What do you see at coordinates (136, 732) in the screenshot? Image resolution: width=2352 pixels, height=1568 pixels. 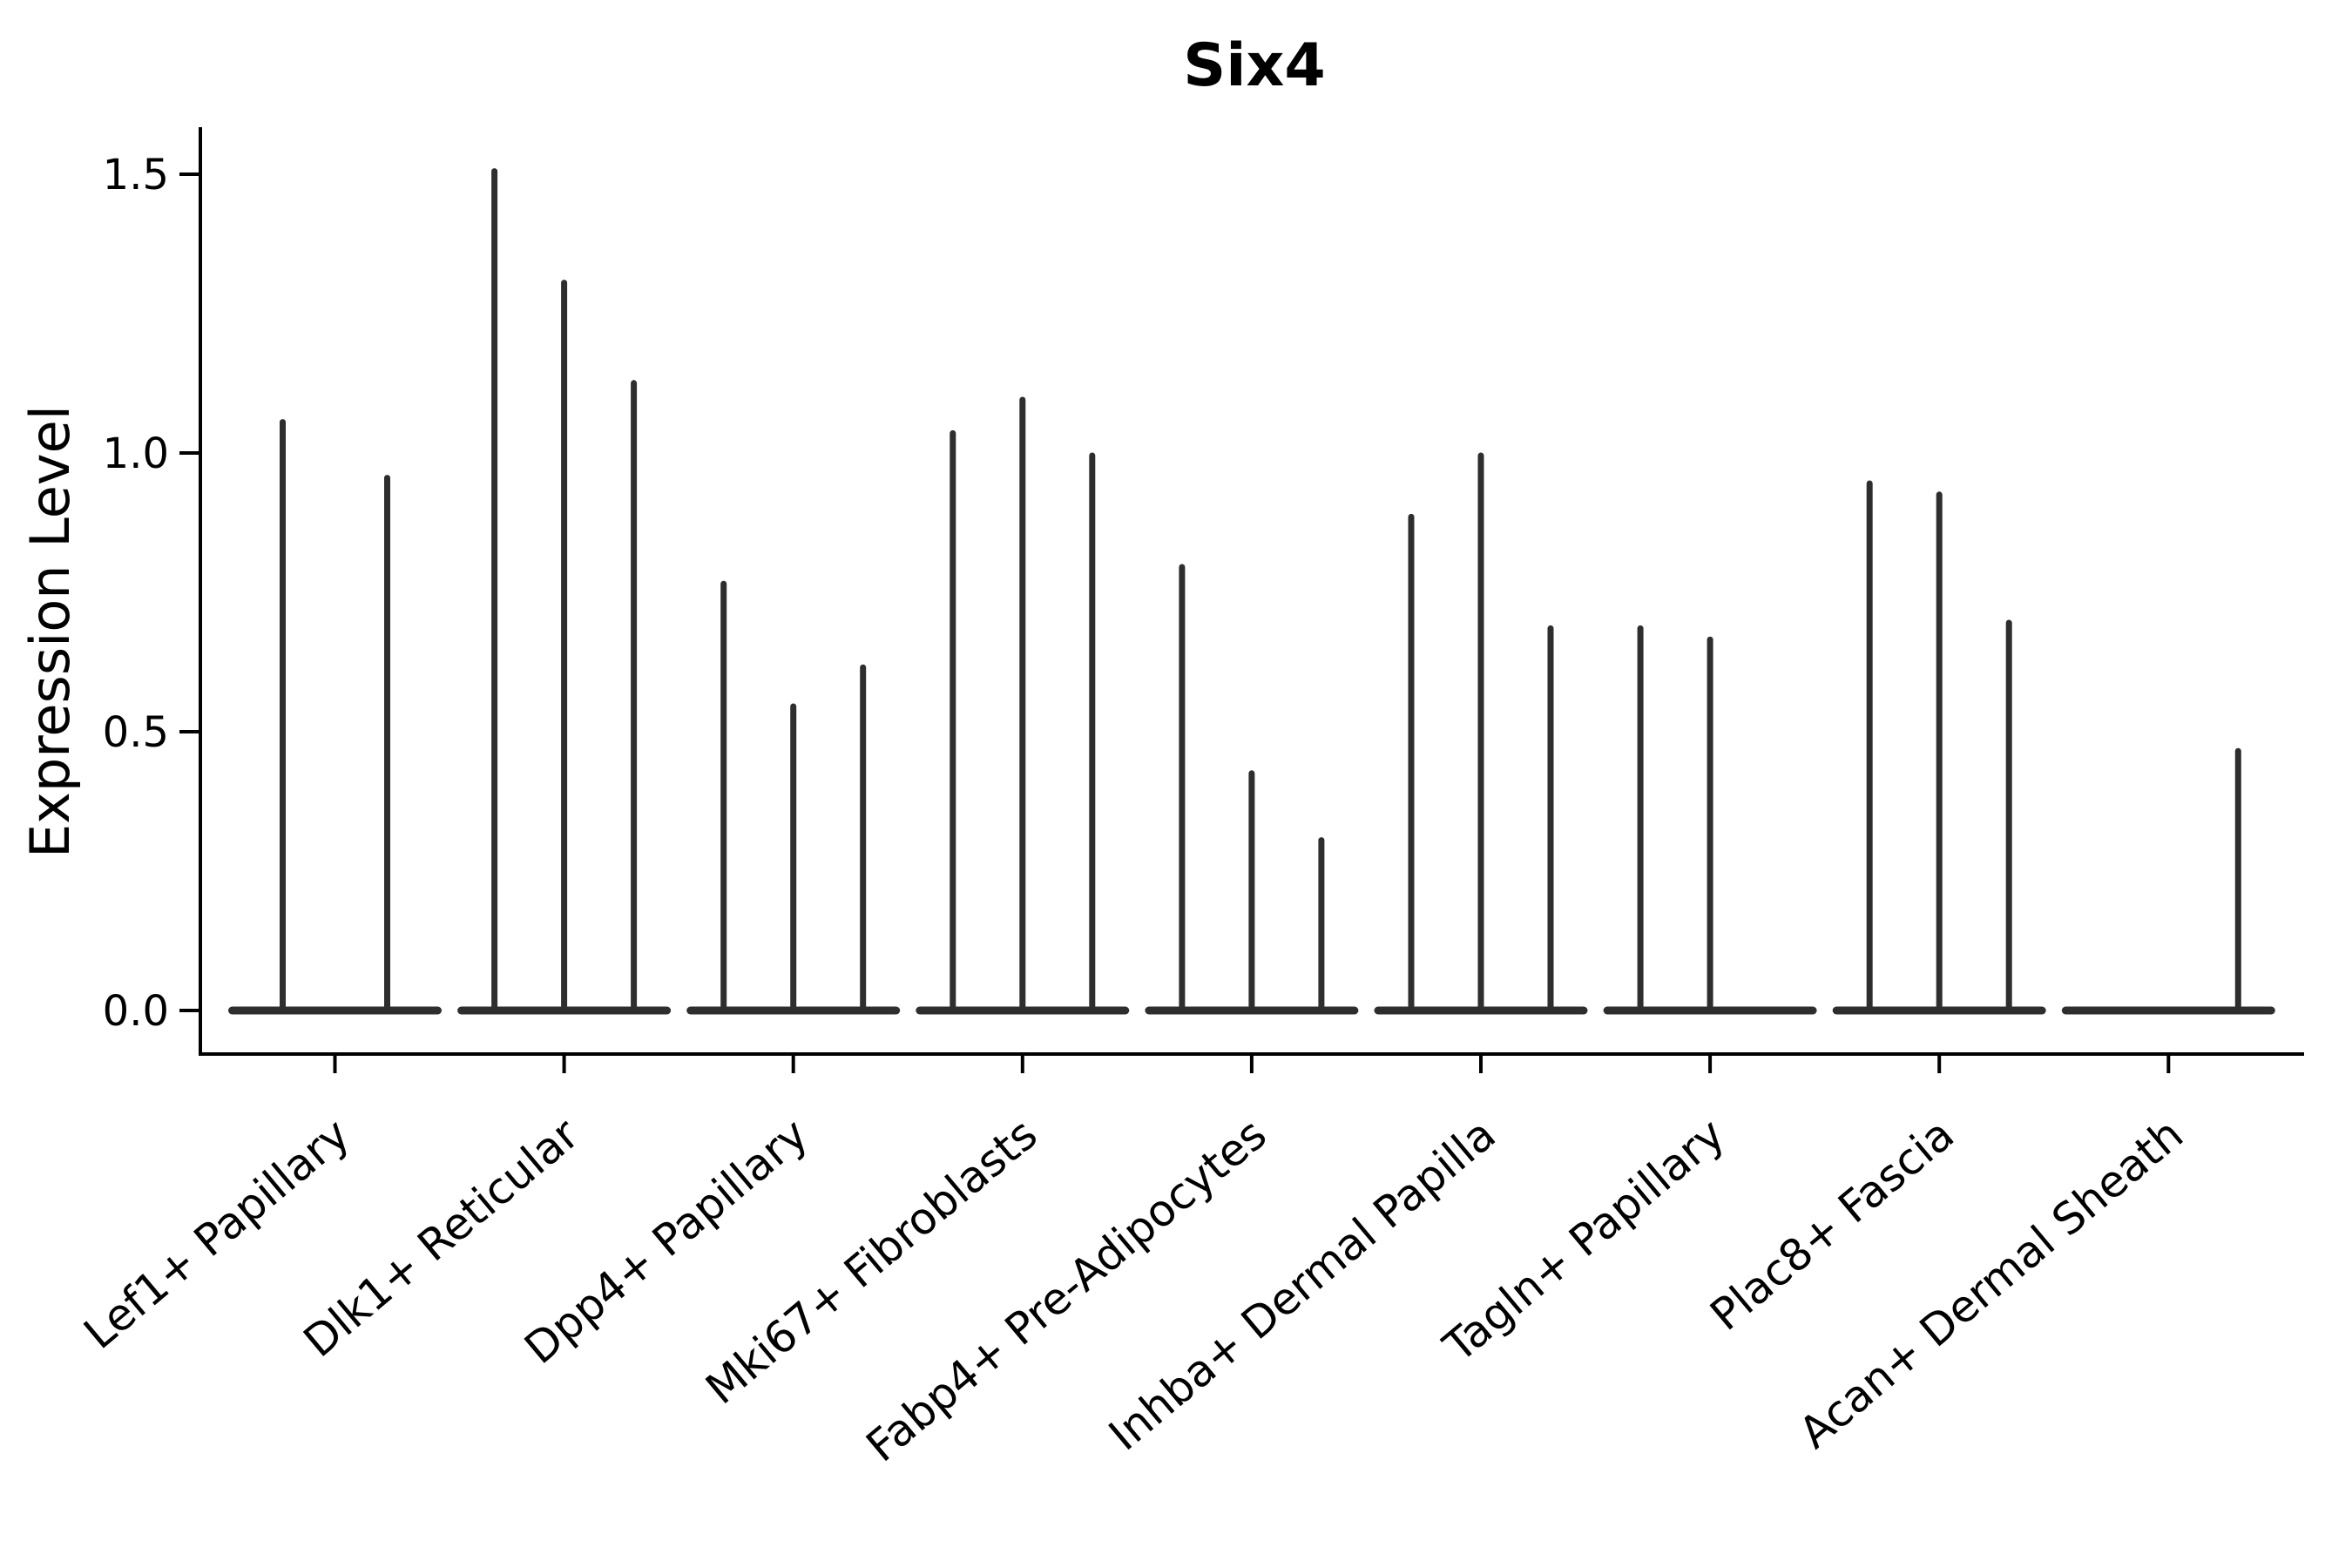 I see `y-tick-label: 0.5` at bounding box center [136, 732].